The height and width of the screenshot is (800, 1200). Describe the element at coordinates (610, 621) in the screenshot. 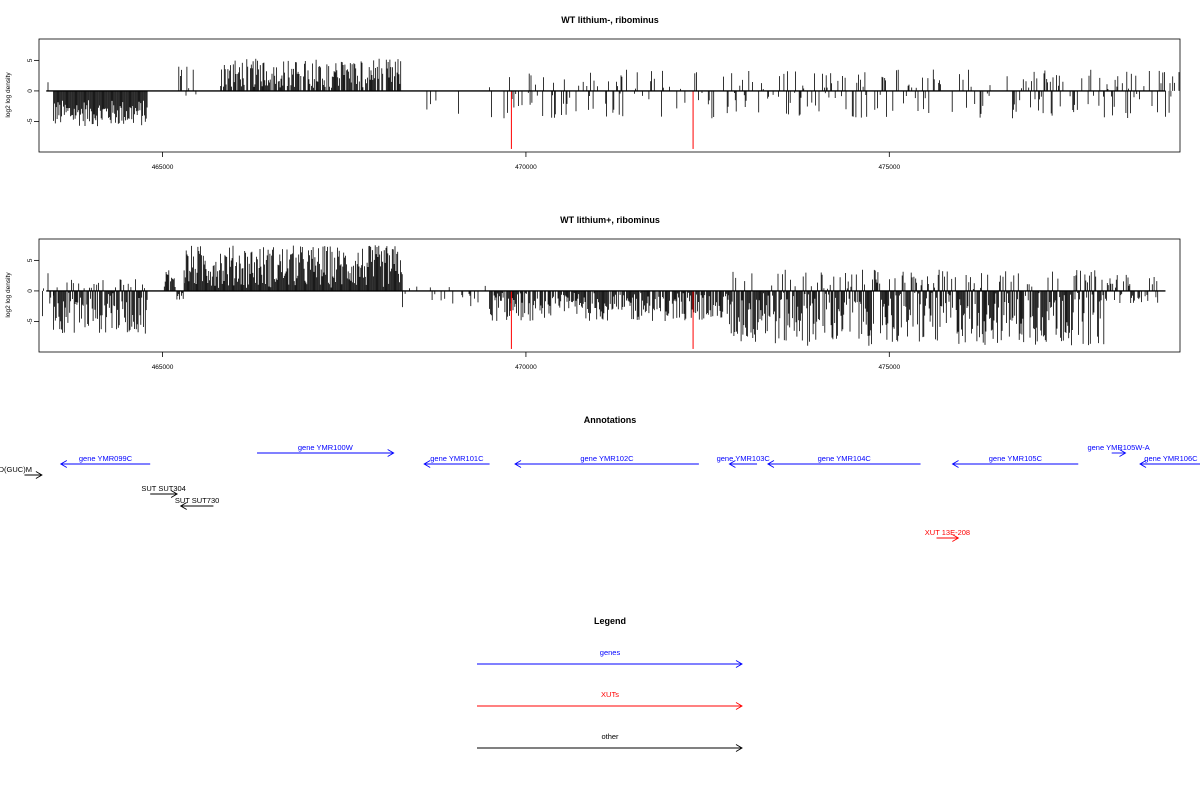

I see `legend-title: Legend` at that location.